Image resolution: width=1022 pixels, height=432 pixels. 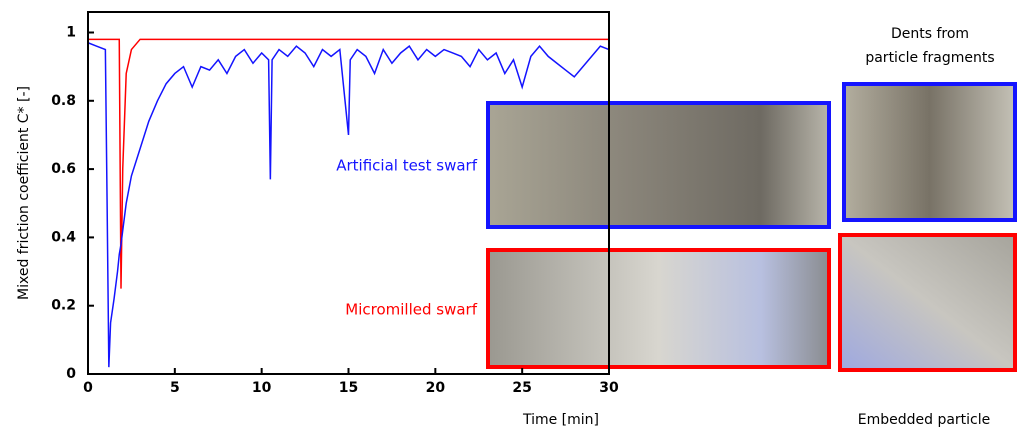 What do you see at coordinates (262, 388) in the screenshot?
I see `x-tick-label: 10` at bounding box center [262, 388].